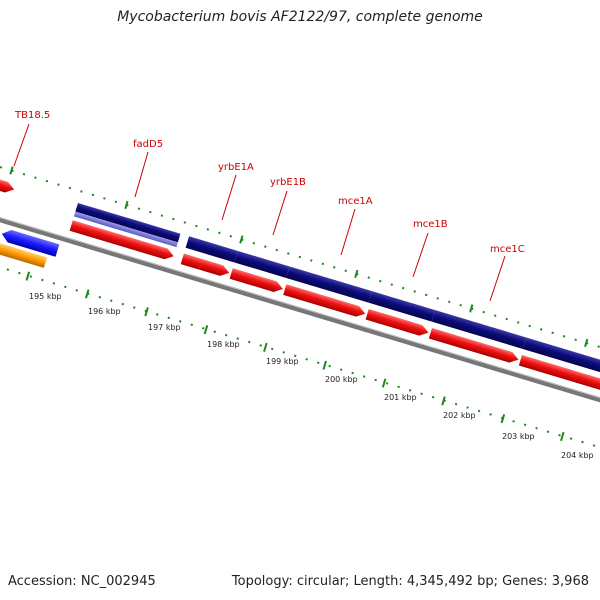 Image resolution: width=600 pixels, height=600 pixels. Describe the element at coordinates (507, 249) in the screenshot. I see `gene-label-mce1c: mce1C` at that location.